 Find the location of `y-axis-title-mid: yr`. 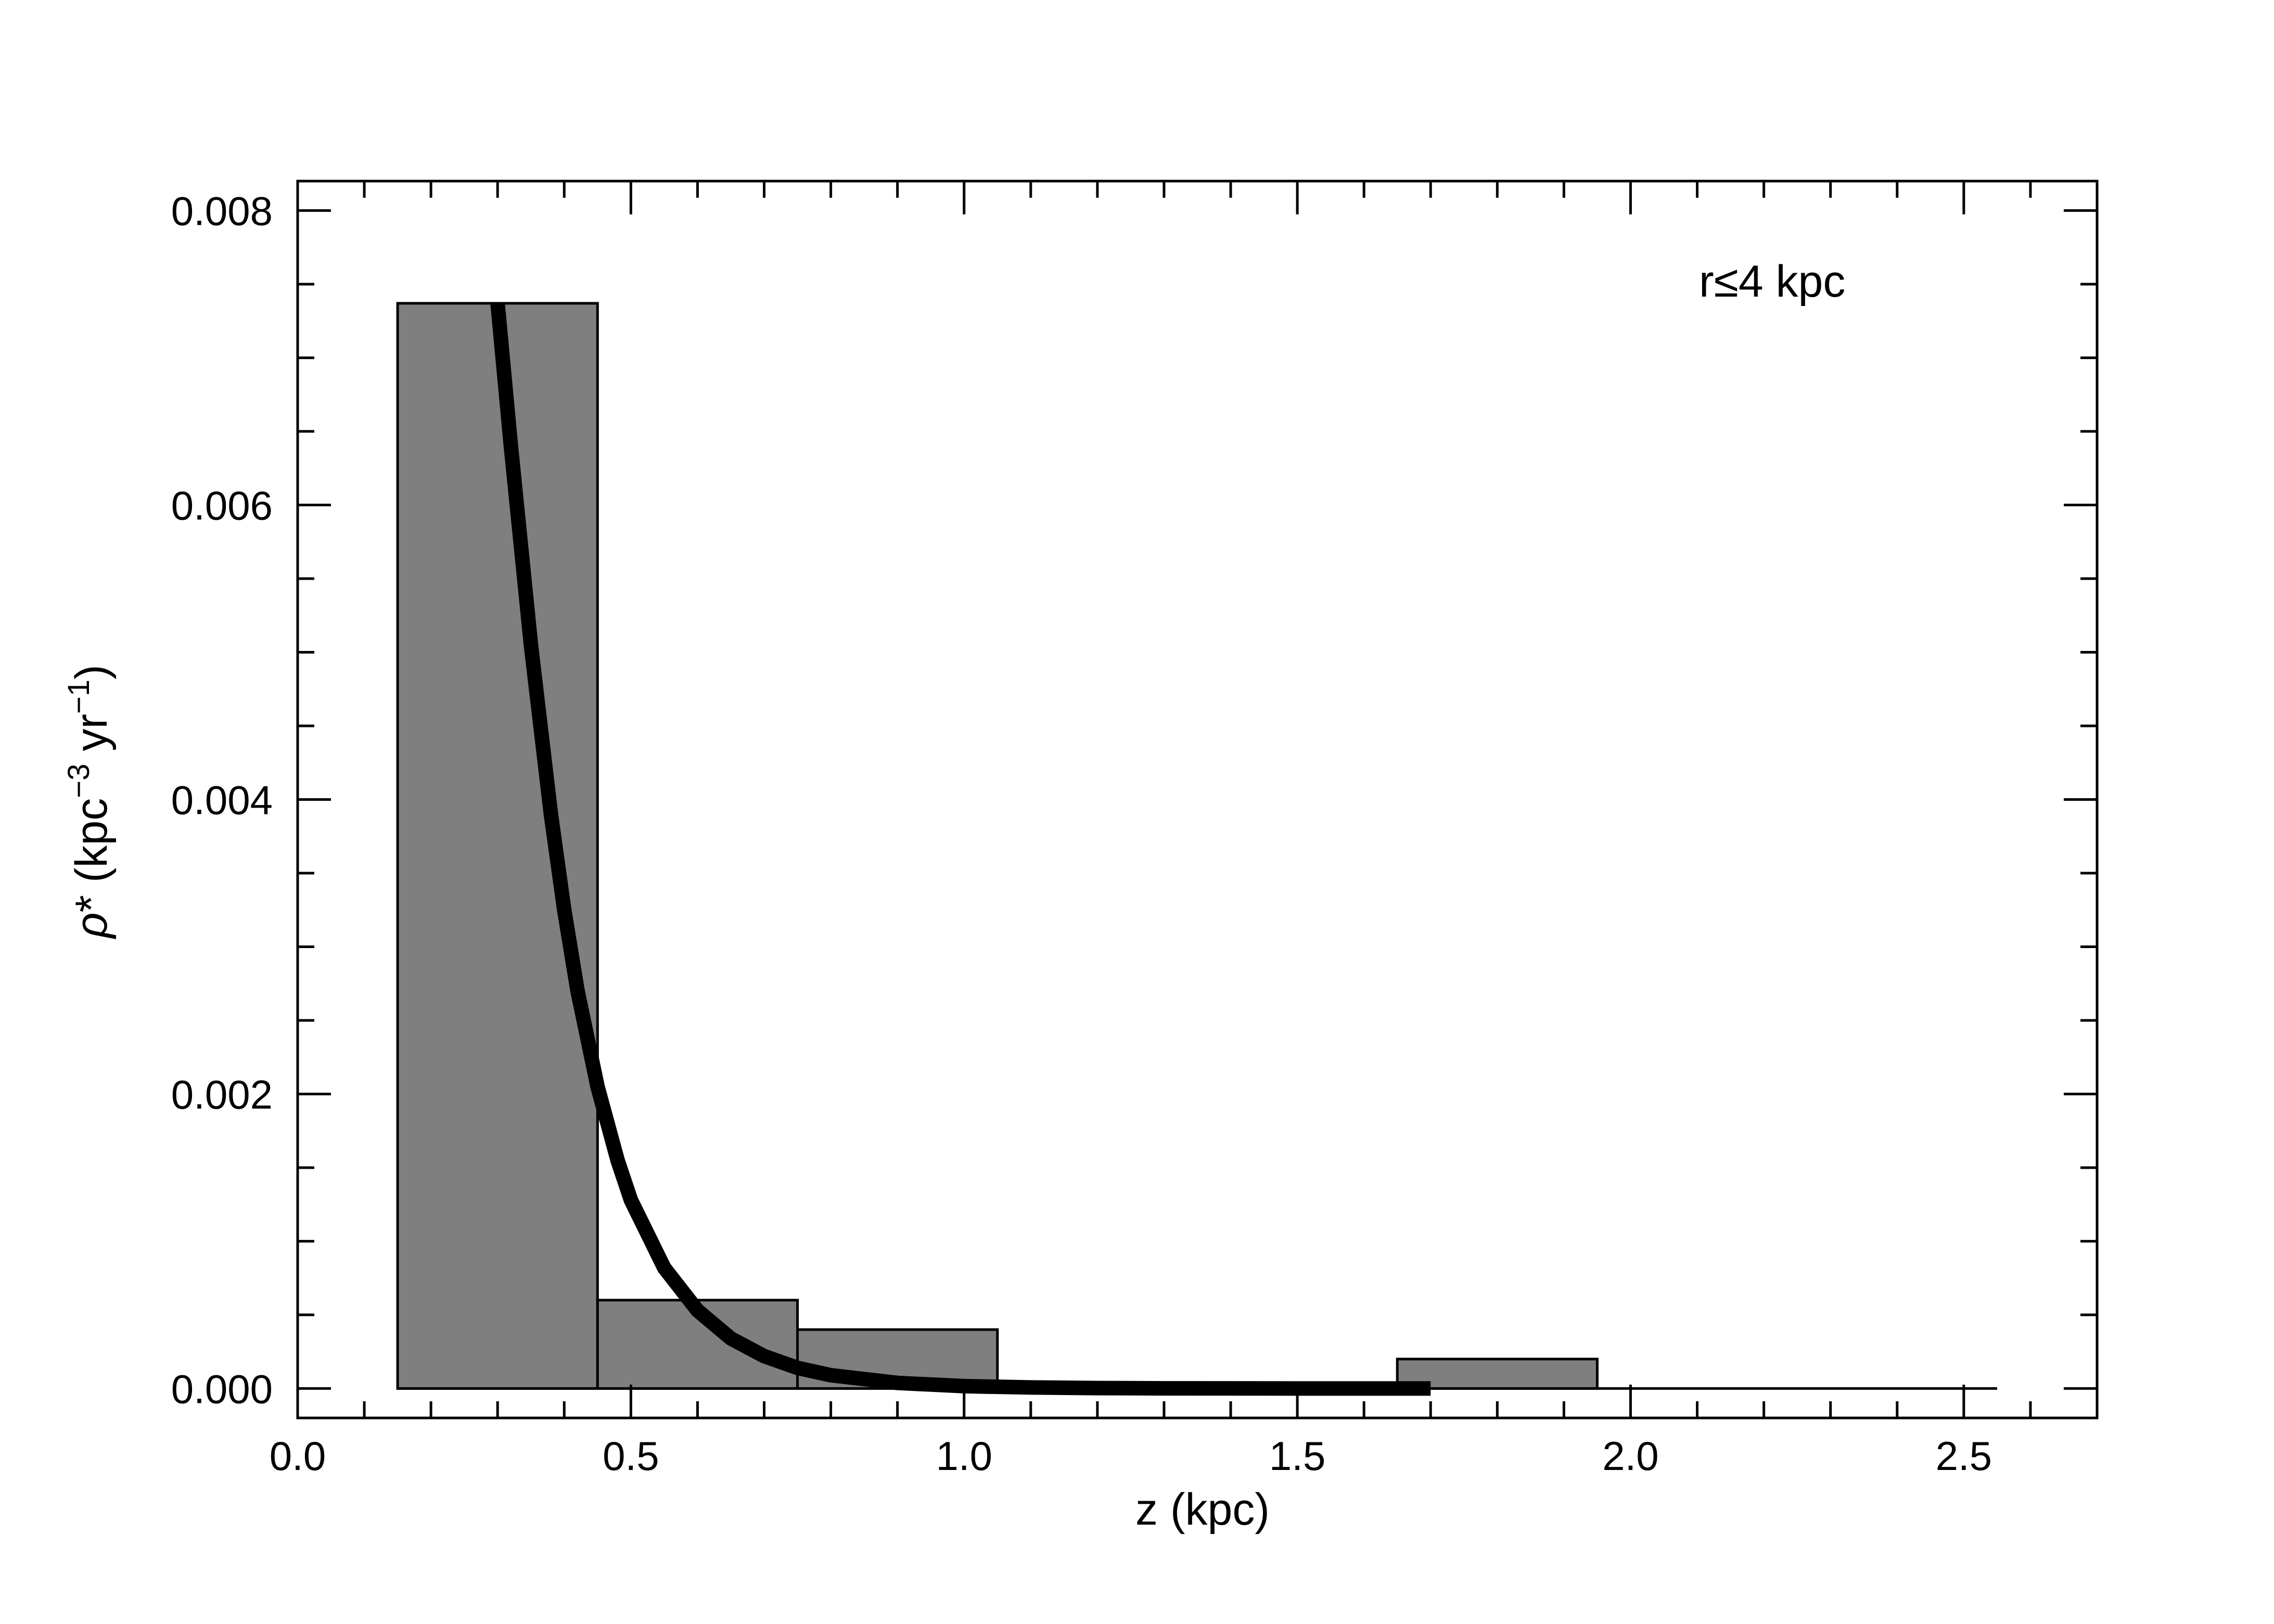

y-axis-title-mid: yr is located at coordinates (92, 739).